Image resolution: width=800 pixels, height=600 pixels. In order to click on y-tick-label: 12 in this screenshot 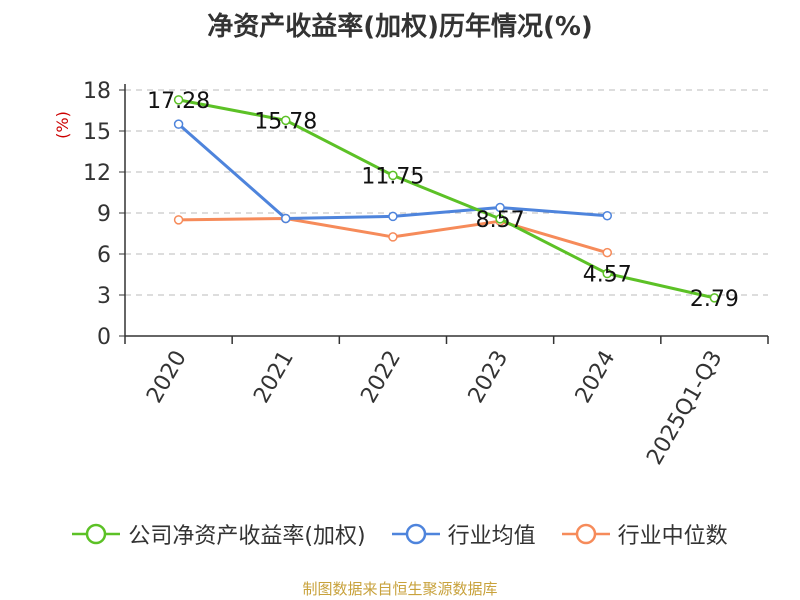, I will do `click(97, 173)`.